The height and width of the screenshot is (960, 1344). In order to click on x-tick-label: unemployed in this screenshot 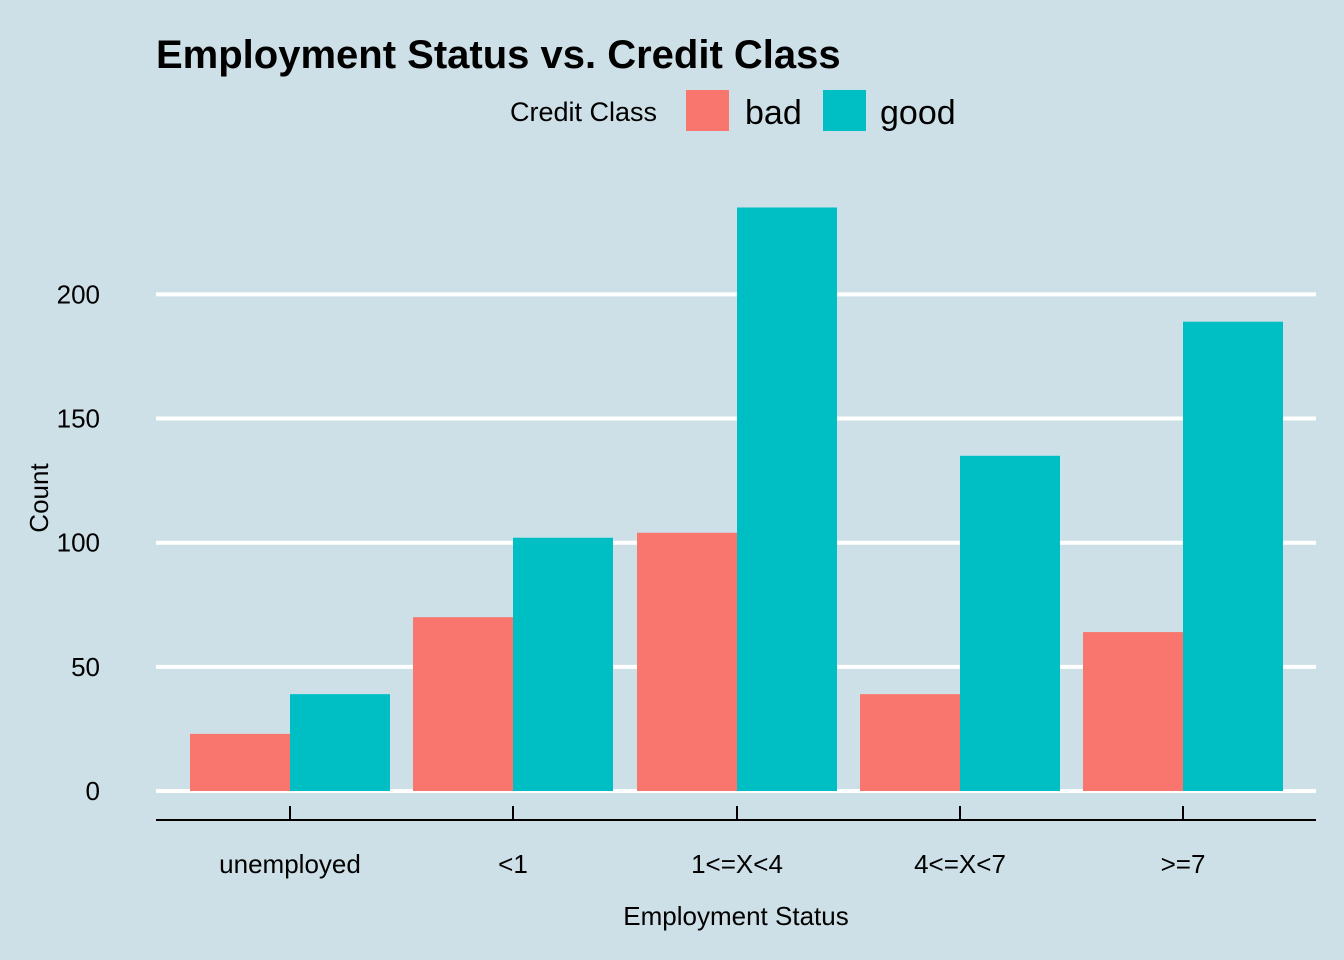, I will do `click(290, 864)`.